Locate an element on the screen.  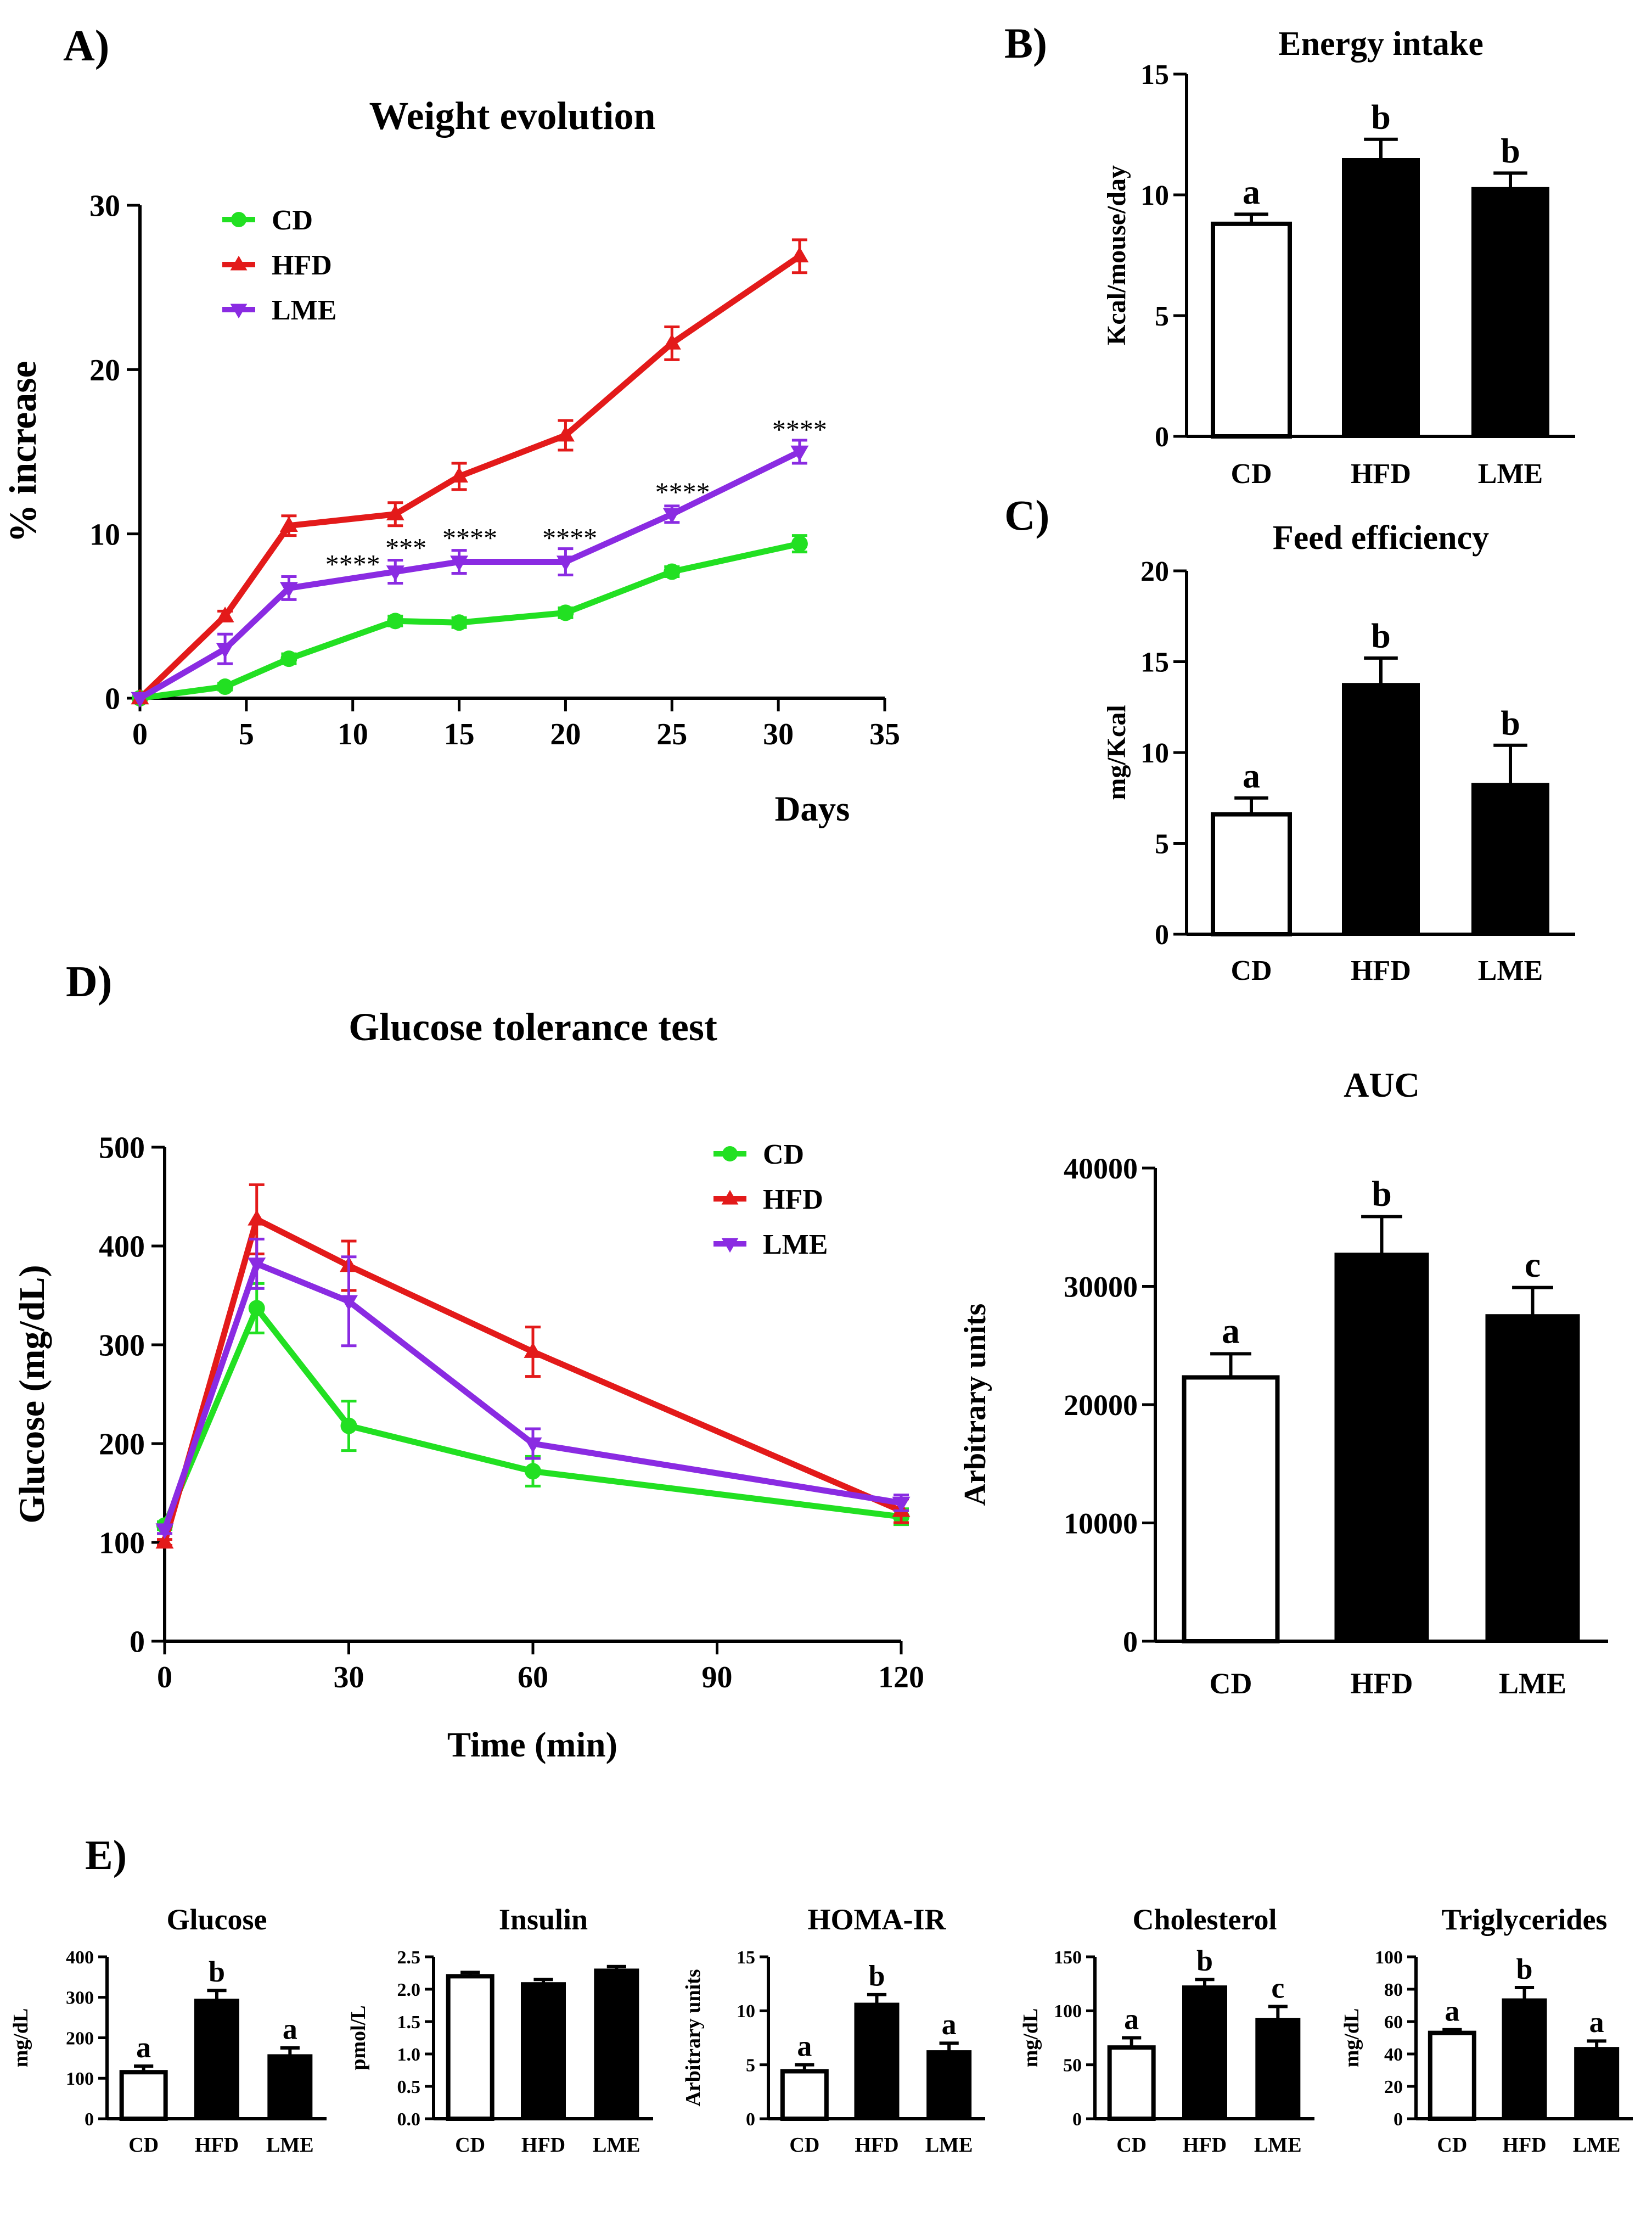
legend-marker-lme is located at coordinates (730, 1245).